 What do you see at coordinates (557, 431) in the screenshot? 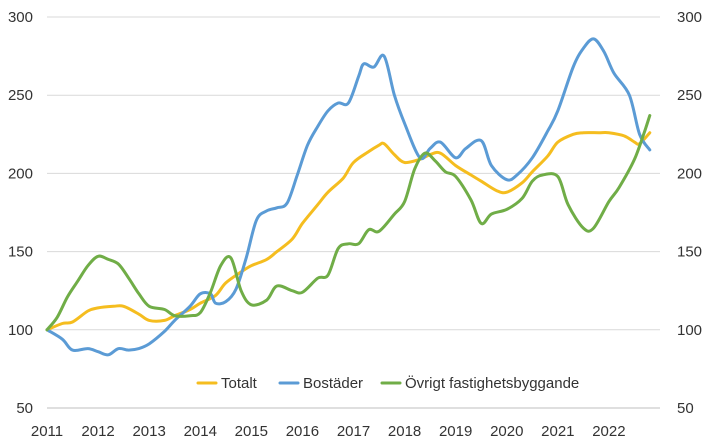
I see `x-tick-label: 2021` at bounding box center [557, 431].